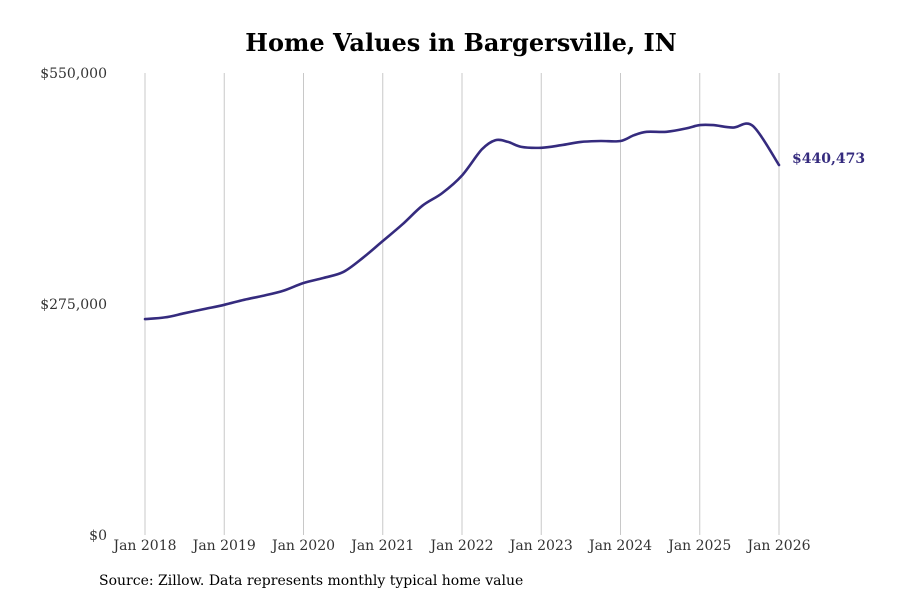 Image resolution: width=900 pixels, height=600 pixels. Describe the element at coordinates (777, 546) in the screenshot. I see `x-tick-label: Jan 2026` at that location.